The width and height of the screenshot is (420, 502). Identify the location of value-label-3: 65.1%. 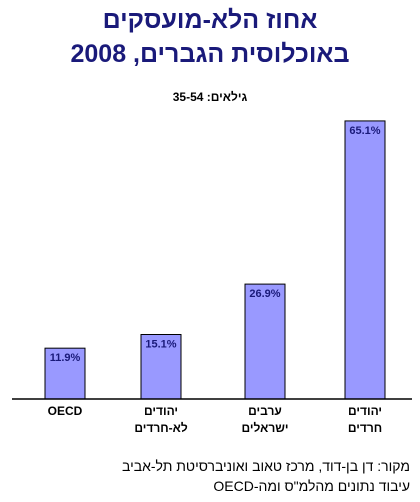
(364, 131).